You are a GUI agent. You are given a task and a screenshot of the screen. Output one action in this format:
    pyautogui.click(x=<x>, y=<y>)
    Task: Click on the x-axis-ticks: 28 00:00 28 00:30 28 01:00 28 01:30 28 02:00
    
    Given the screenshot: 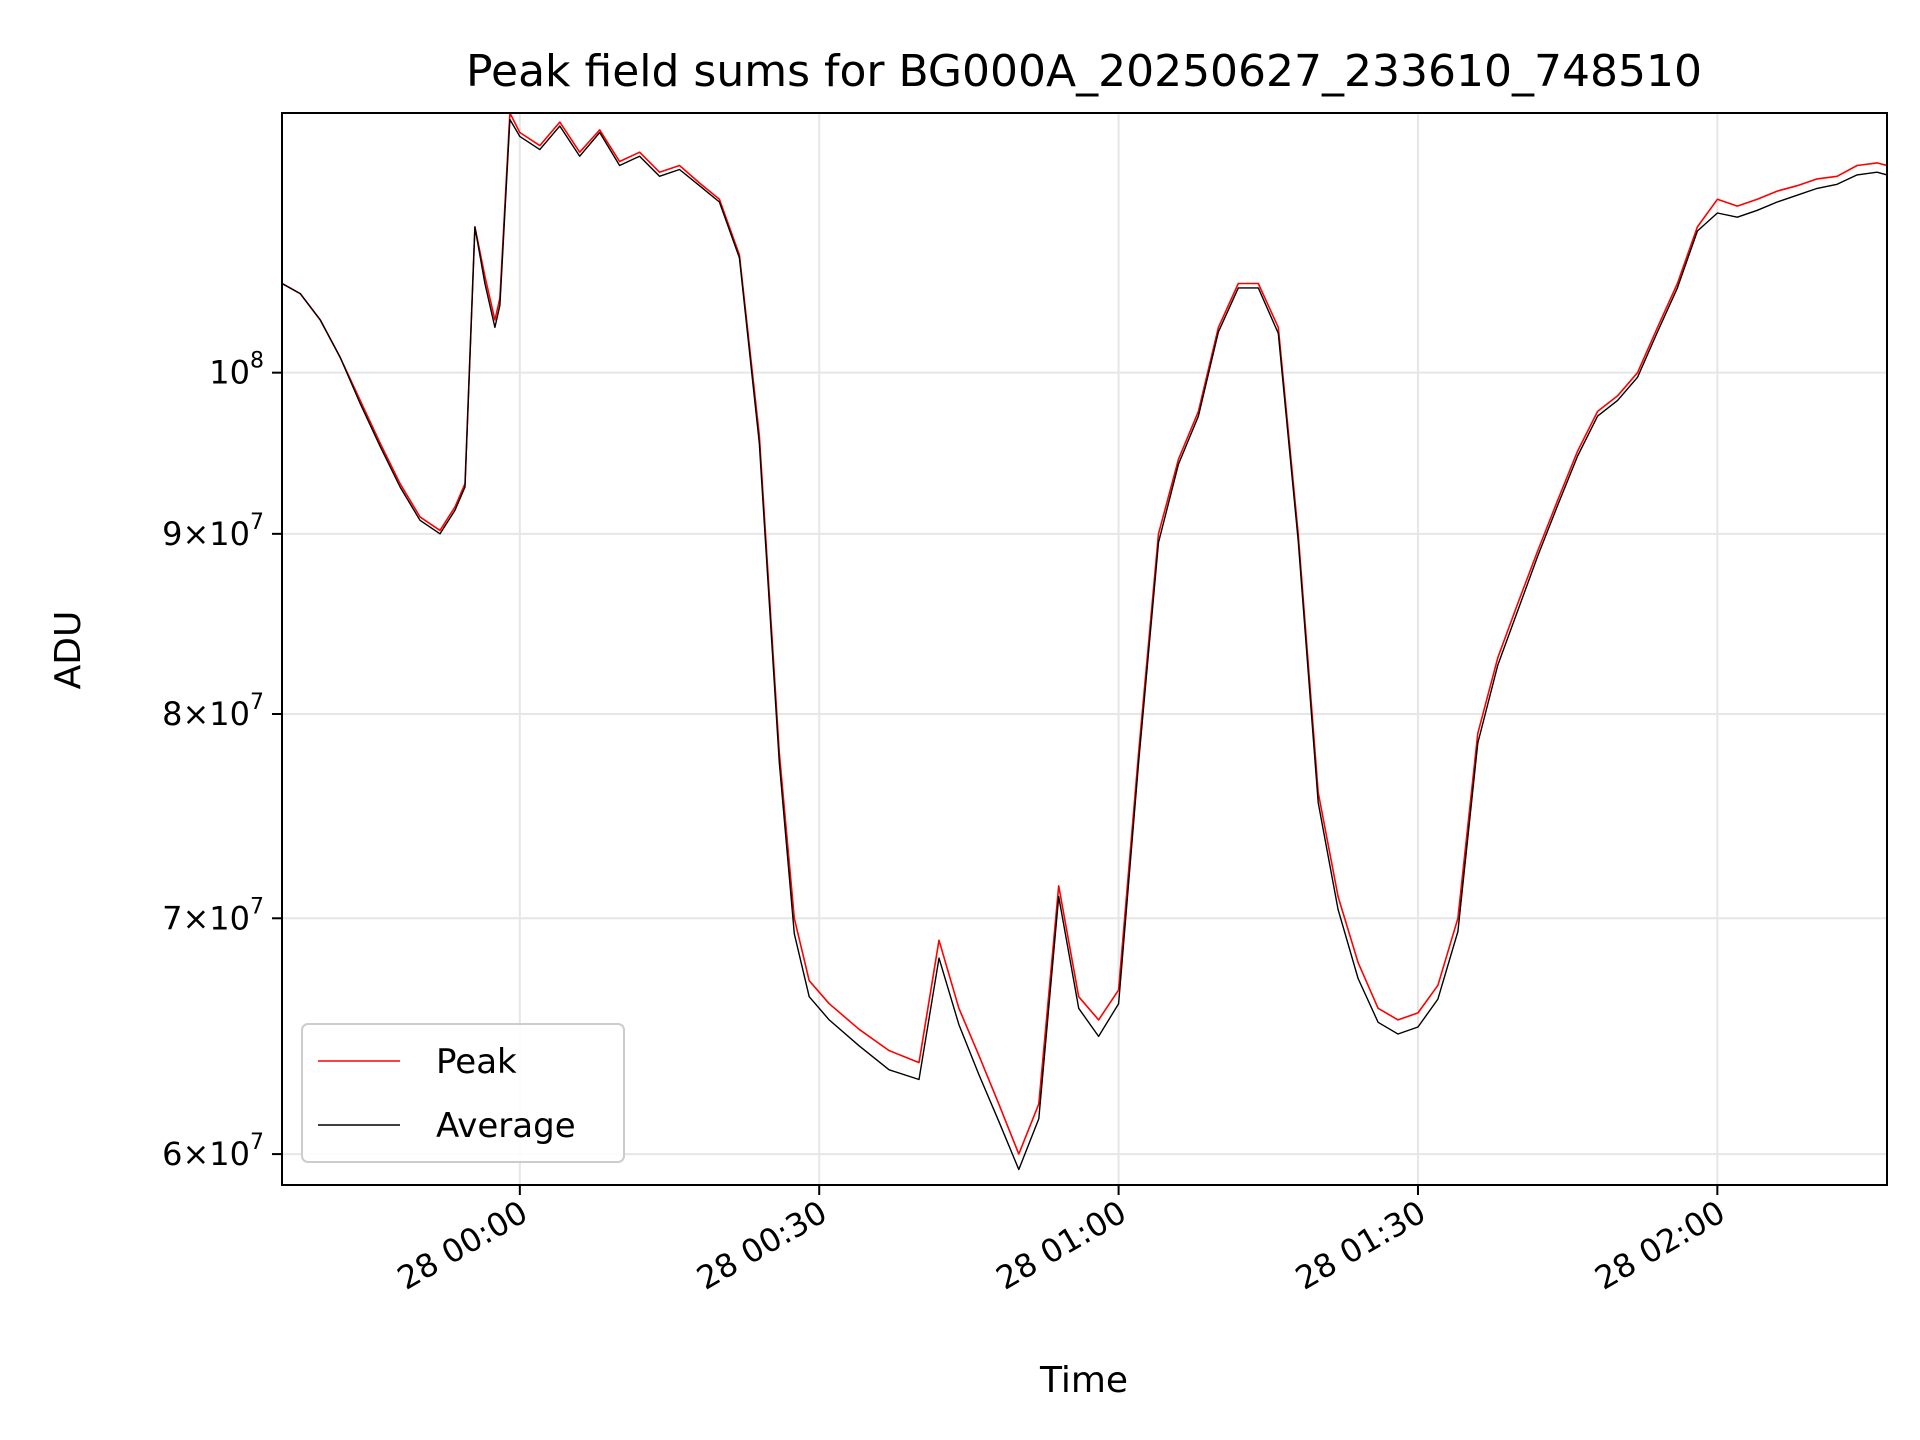 What is the action you would take?
    pyautogui.click(x=1061, y=1241)
    